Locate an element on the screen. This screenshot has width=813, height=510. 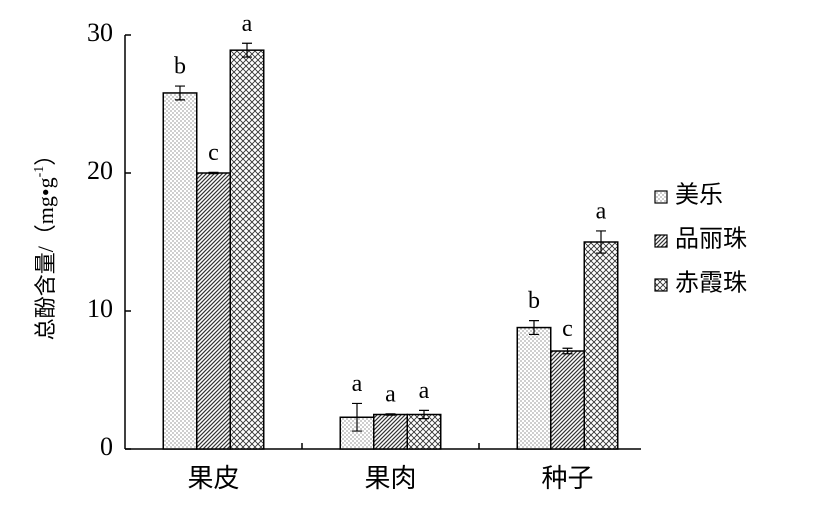
x-tick-label: 果肉 is located at coordinates (390, 478).